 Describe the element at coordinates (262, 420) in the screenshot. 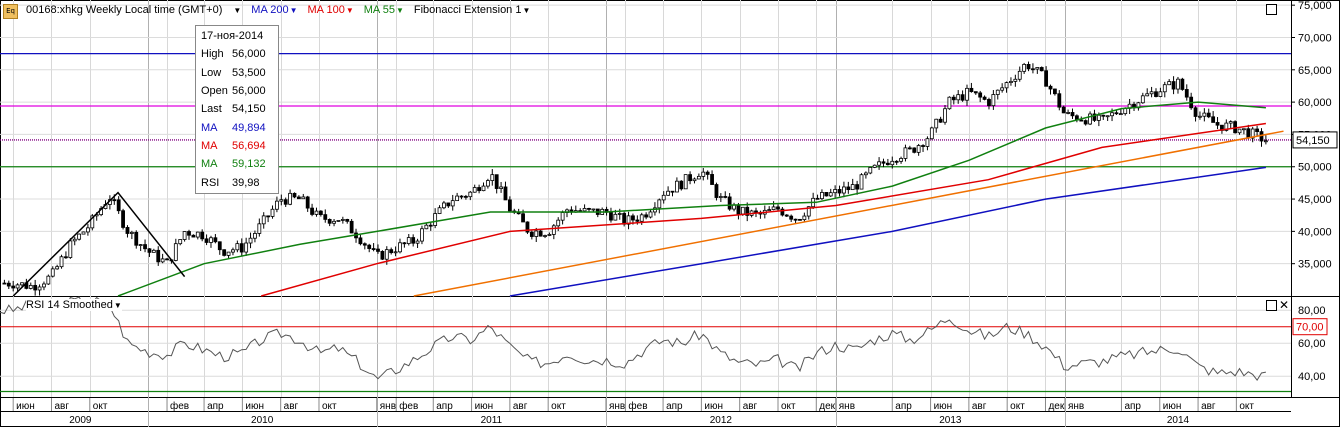

I see `year-label: 2010` at that location.